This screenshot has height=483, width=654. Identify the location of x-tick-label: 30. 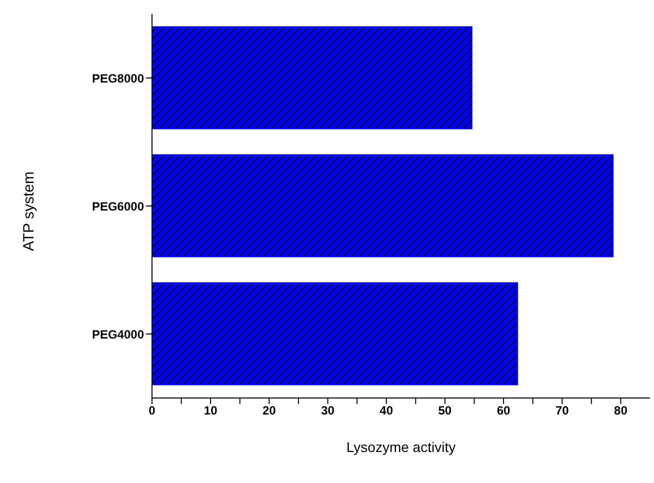
(328, 411).